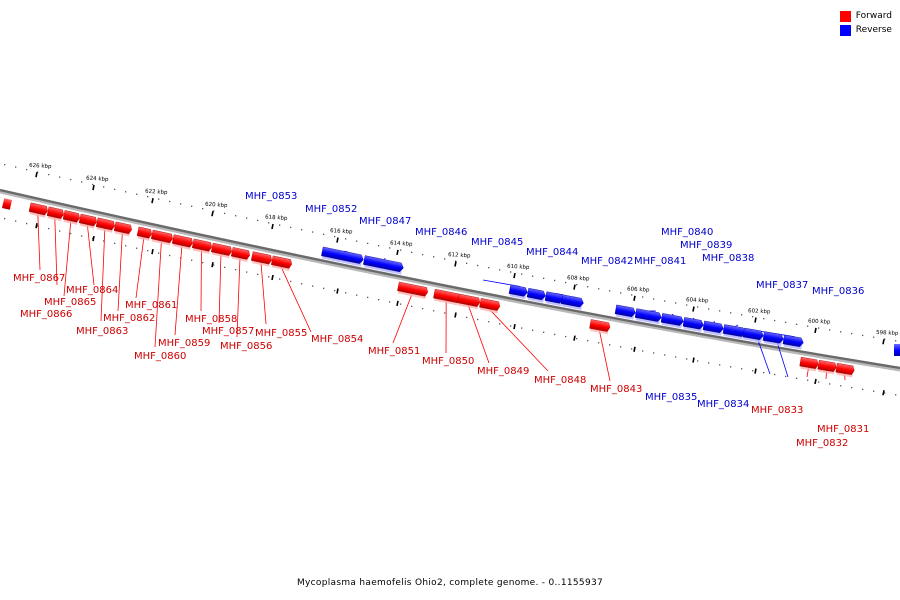  I want to click on gene-label: MHF_0840, so click(687, 232).